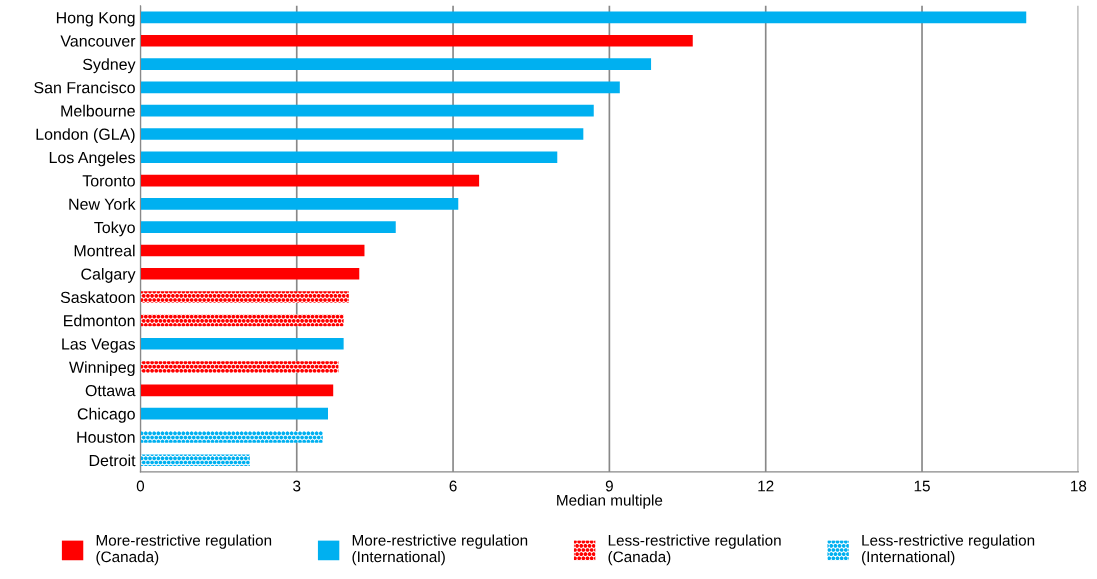  I want to click on y-tick-label: San Francisco, so click(84, 87).